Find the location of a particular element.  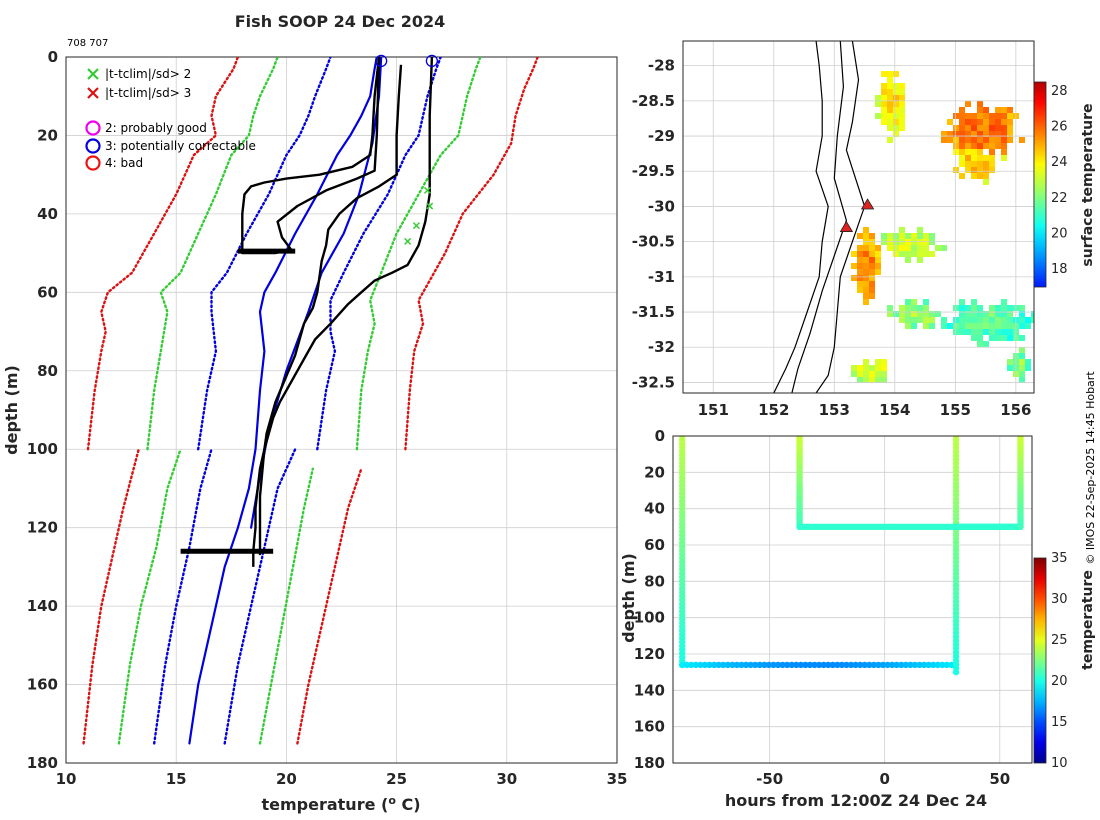

map-y-tick: -28 is located at coordinates (661, 66).